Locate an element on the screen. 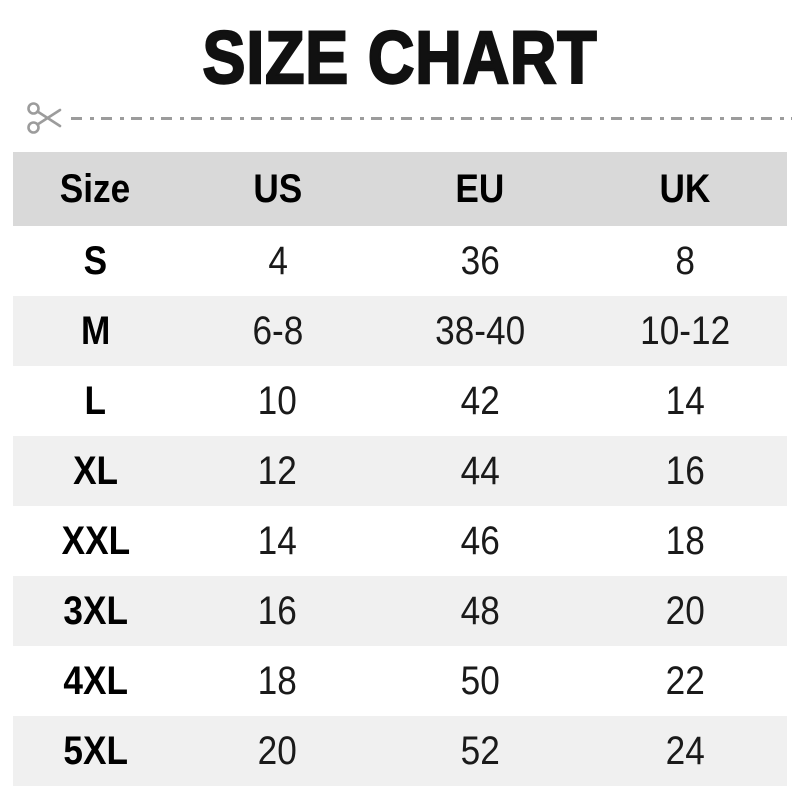 Image resolution: width=800 pixels, height=800 pixels. size-label: XL is located at coordinates (95, 470).